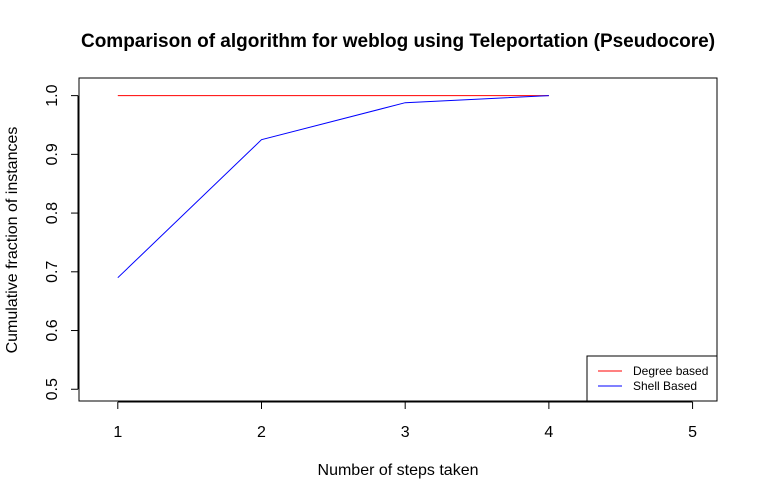 This screenshot has height=500, width=758. I want to click on y-axis-label: Cumulative fraction of instances, so click(12, 240).